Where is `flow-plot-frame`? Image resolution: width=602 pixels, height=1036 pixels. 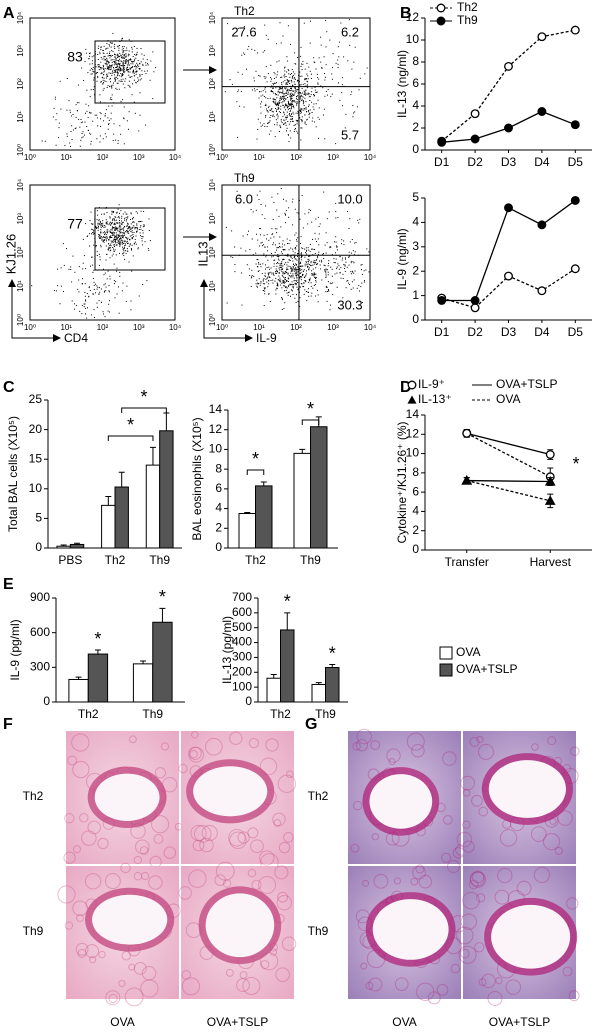 flow-plot-frame is located at coordinates (102, 252).